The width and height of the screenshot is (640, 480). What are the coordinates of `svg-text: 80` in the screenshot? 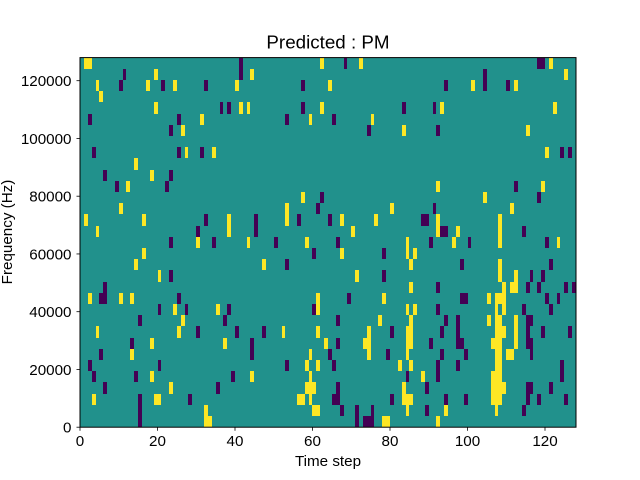 It's located at (390, 441).